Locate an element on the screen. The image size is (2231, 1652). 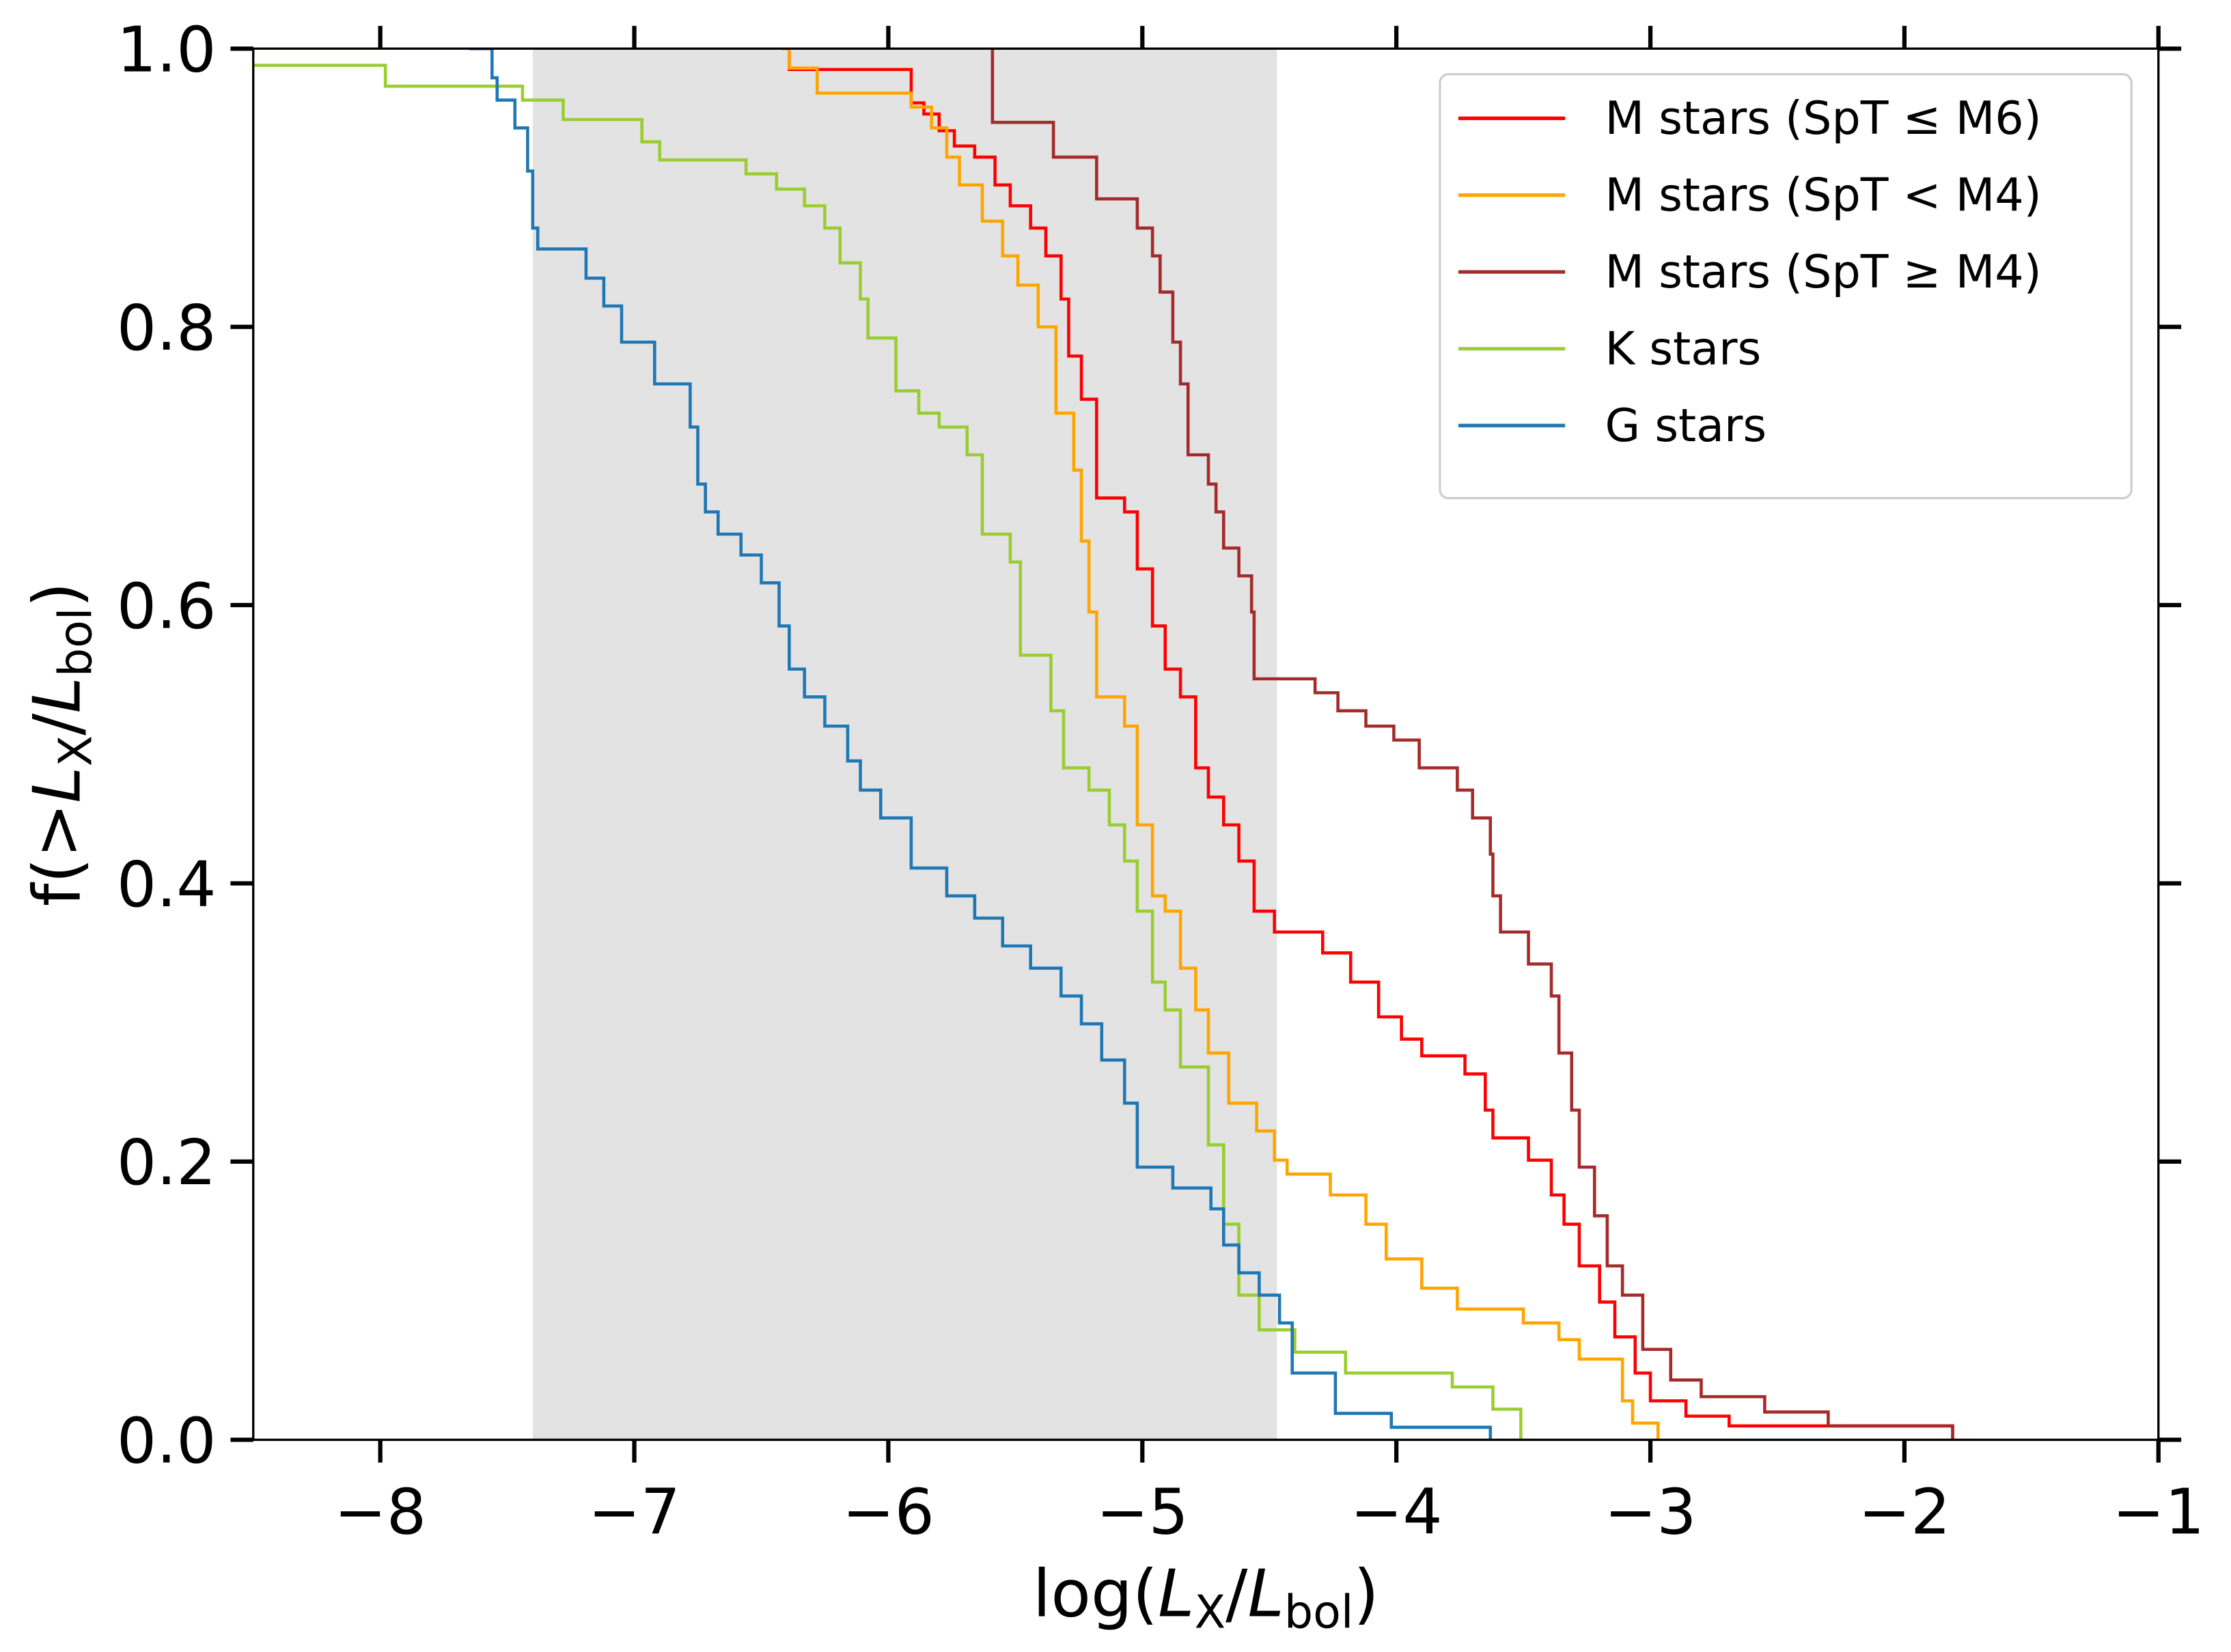
x-tick-label: −2 is located at coordinates (1904, 1512).